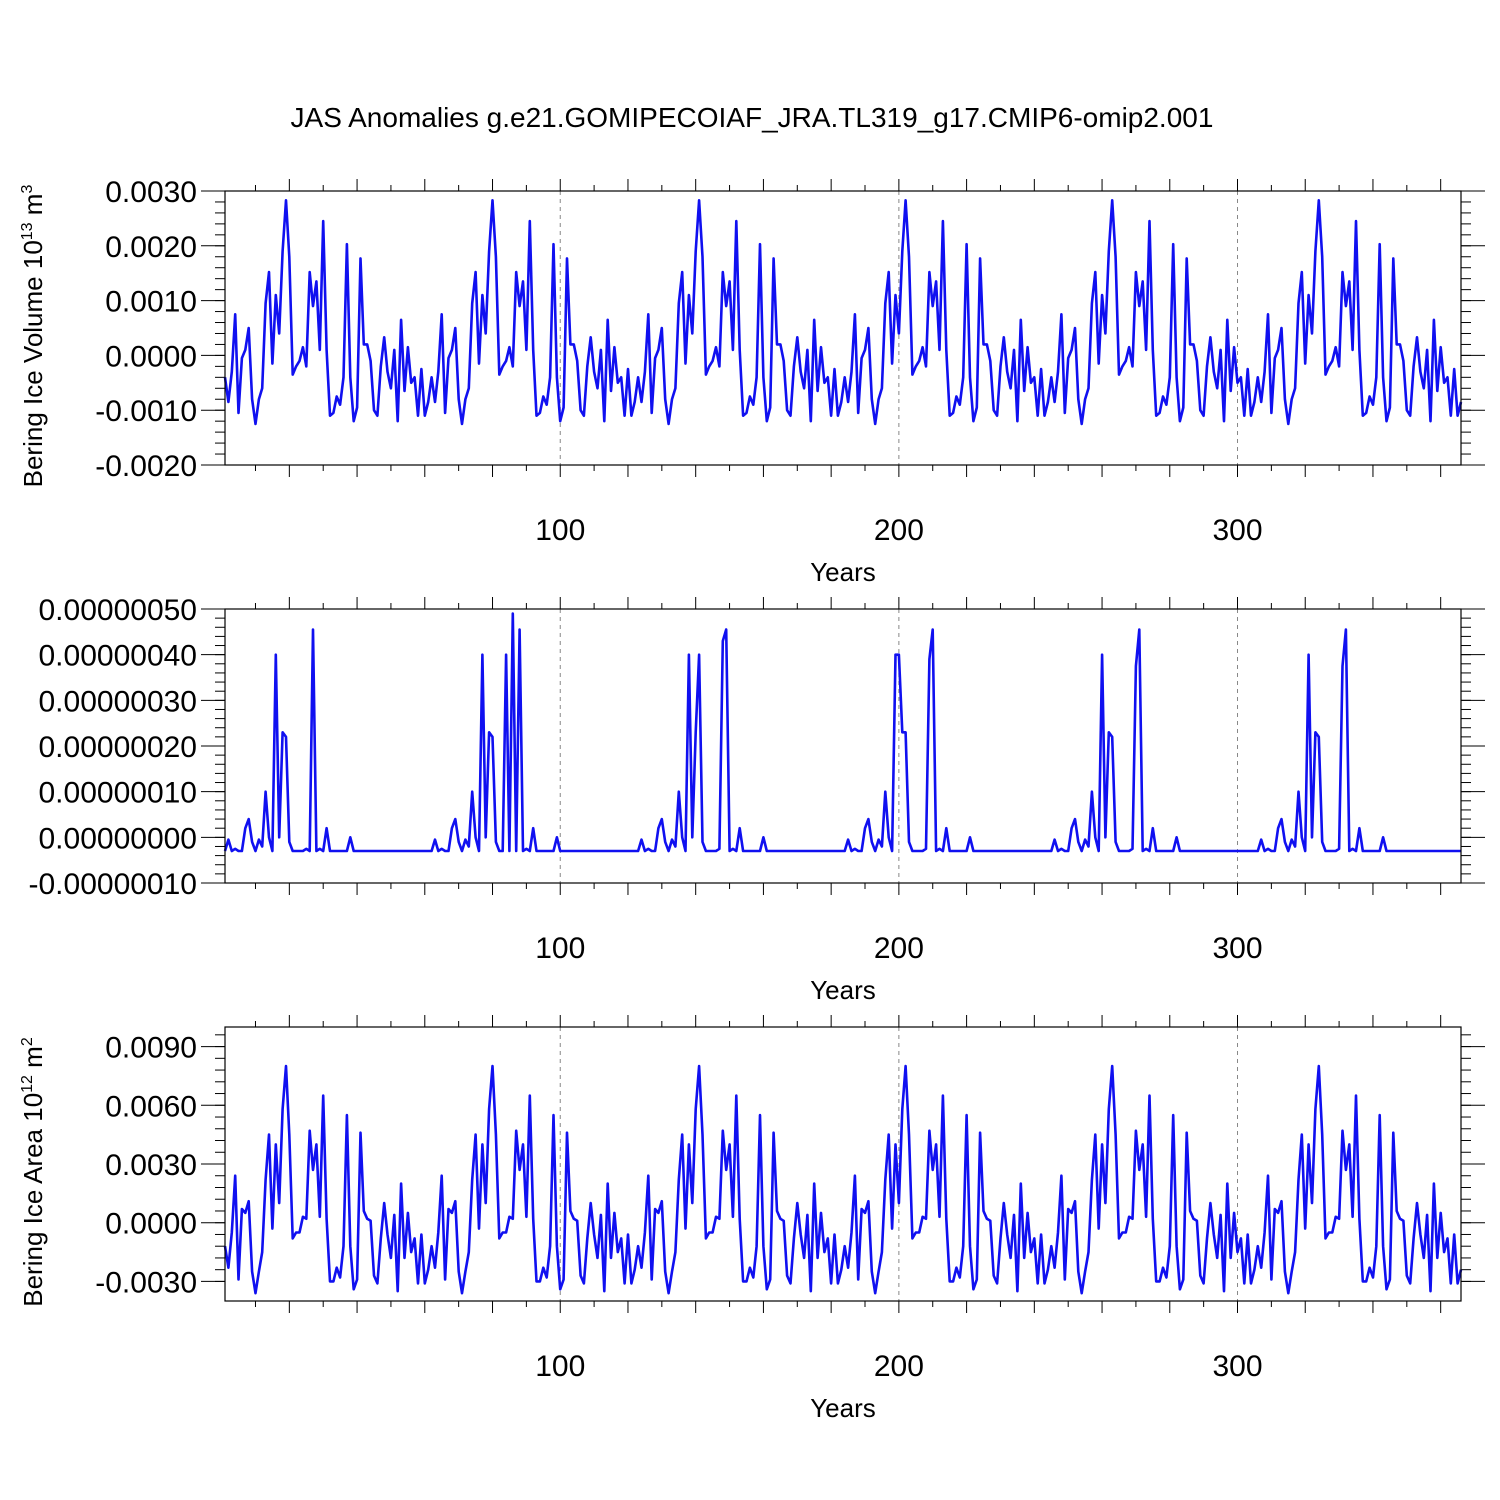  I want to click on y-tick-label: 0.00000040, so click(118, 656).